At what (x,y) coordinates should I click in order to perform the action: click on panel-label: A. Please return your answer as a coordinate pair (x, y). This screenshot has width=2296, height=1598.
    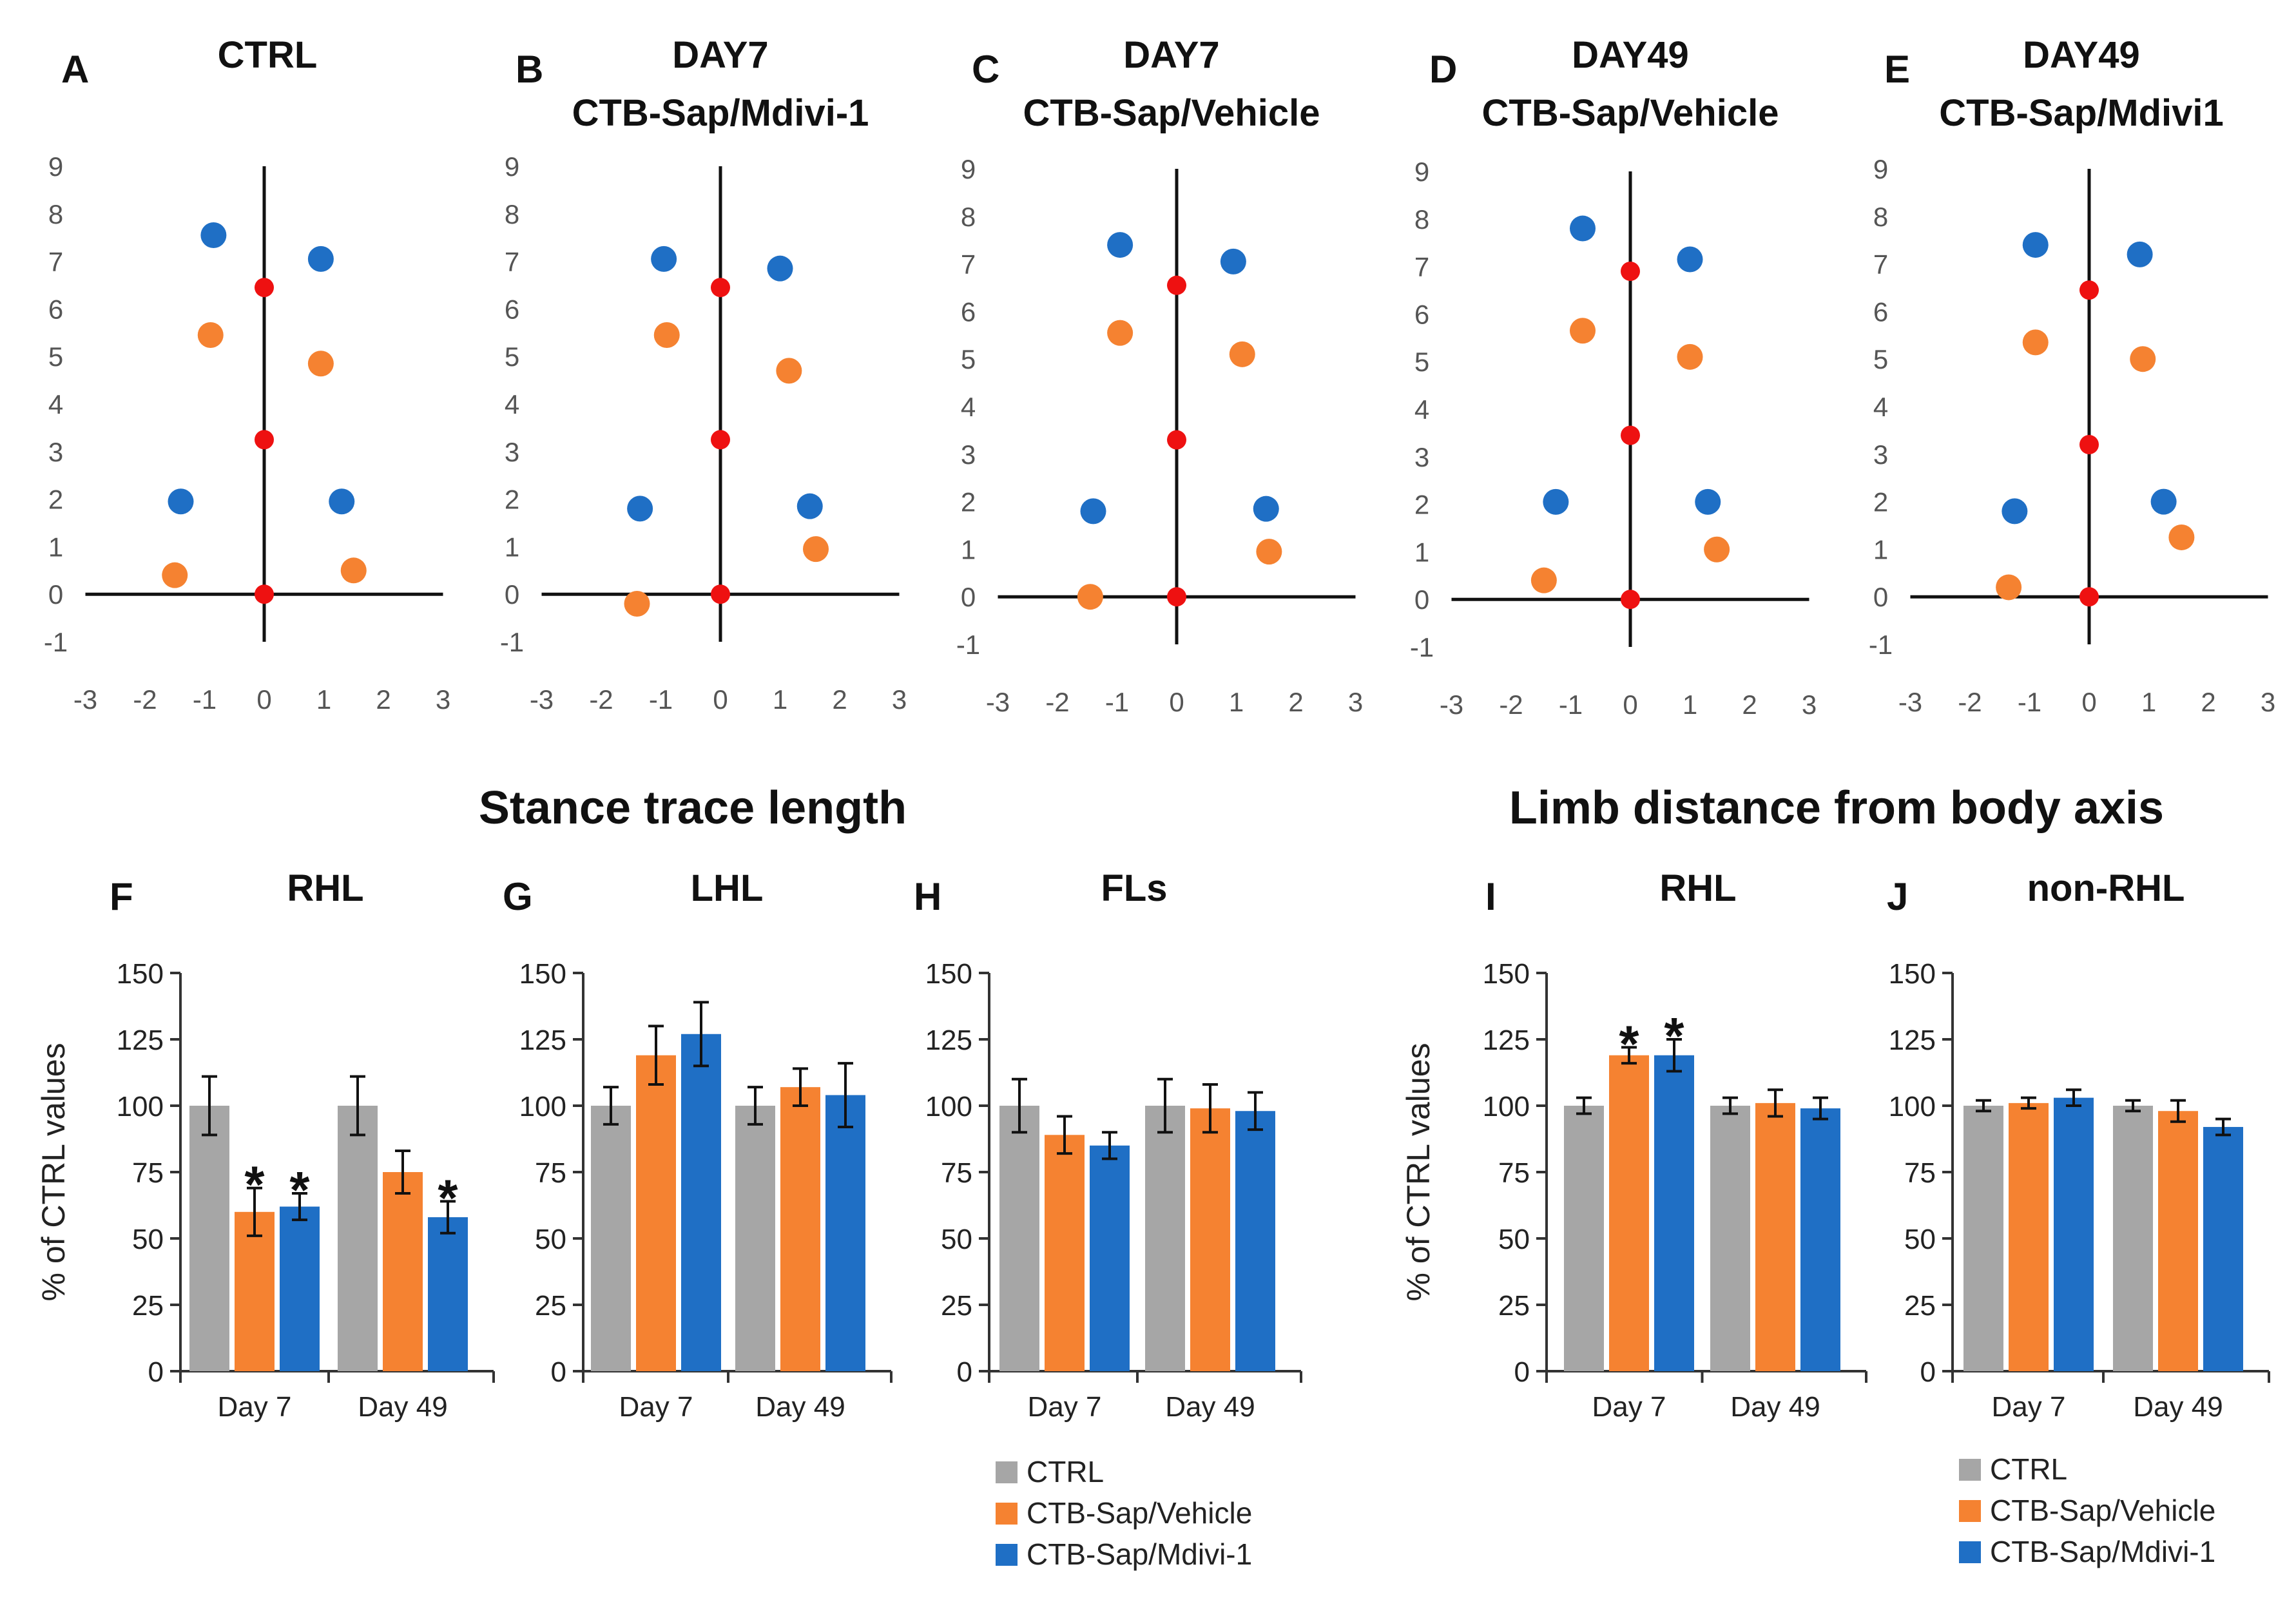
    Looking at the image, I should click on (75, 70).